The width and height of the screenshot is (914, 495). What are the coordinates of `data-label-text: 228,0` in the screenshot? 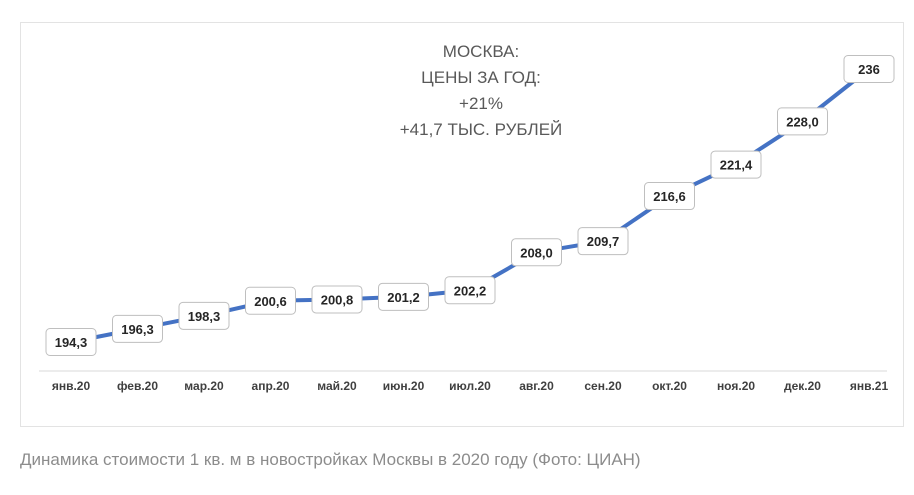 It's located at (802, 121).